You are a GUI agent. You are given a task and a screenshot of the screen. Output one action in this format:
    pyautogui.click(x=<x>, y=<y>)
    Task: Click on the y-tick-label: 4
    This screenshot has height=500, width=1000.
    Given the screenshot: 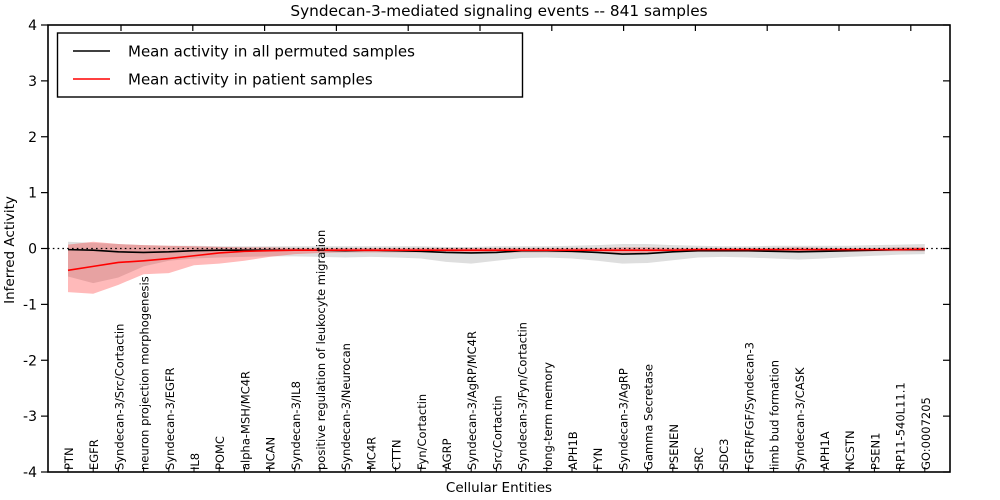 What is the action you would take?
    pyautogui.click(x=32, y=26)
    